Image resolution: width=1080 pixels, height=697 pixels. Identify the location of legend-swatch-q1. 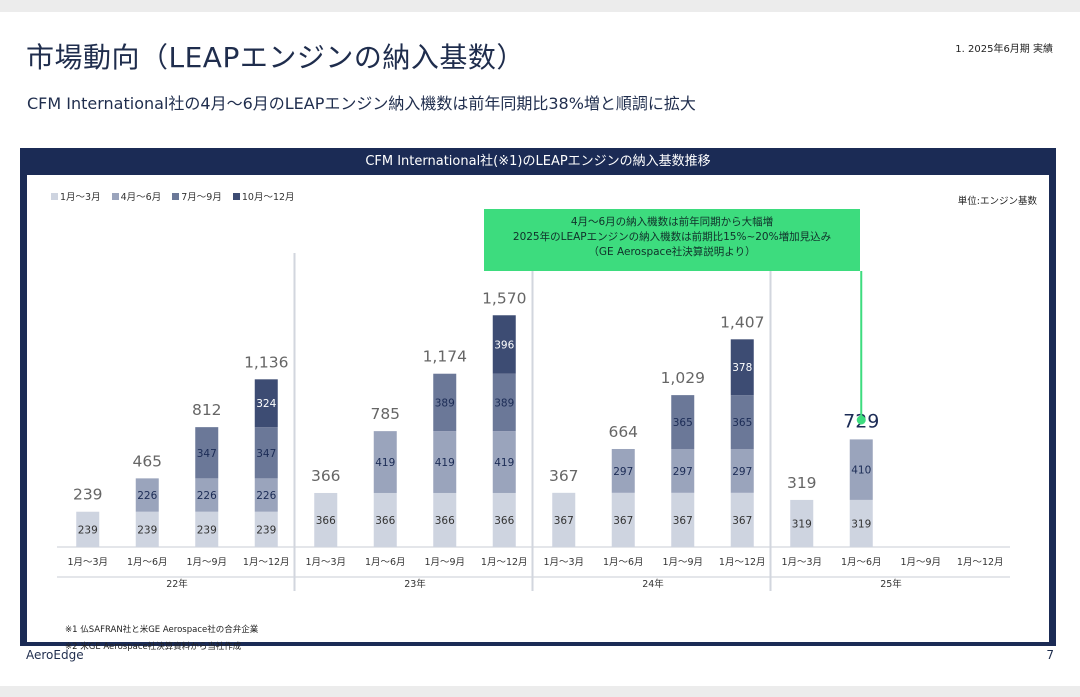
(54, 196).